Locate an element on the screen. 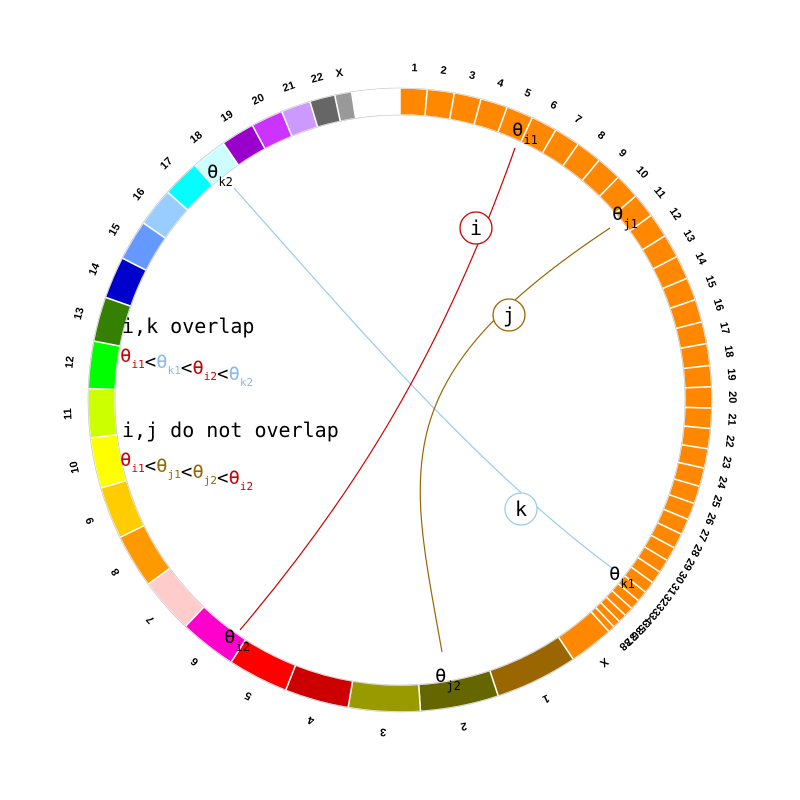 Image resolution: width=800 pixels, height=800 pixels. node-j-circle is located at coordinates (509, 315).